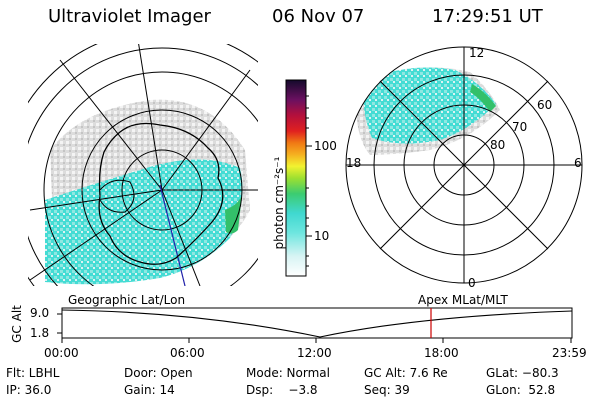 The width and height of the screenshot is (600, 400). I want to click on app-title: Ultraviolet Imager, so click(129, 16).